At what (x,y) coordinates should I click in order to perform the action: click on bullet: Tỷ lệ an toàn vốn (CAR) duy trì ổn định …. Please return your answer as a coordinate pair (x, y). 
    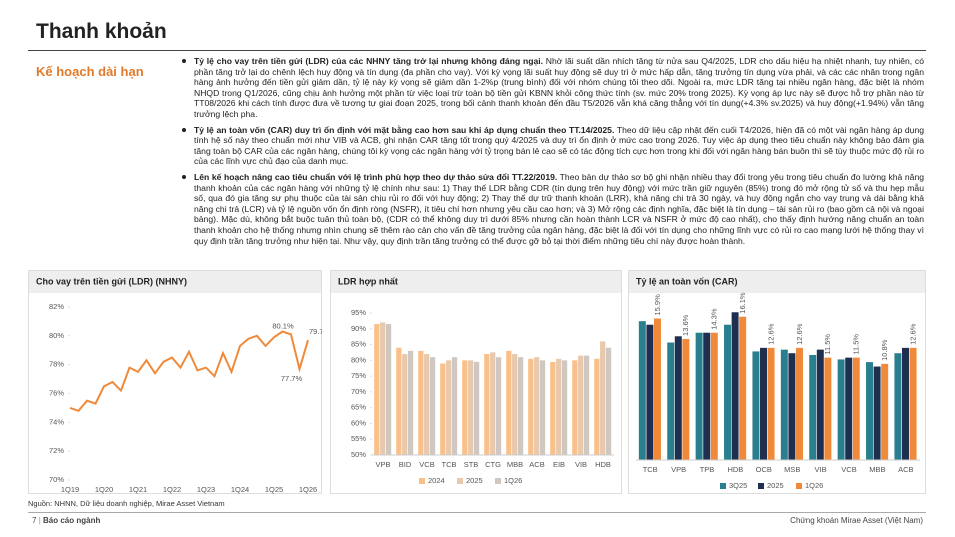
    Looking at the image, I should click on (553, 146).